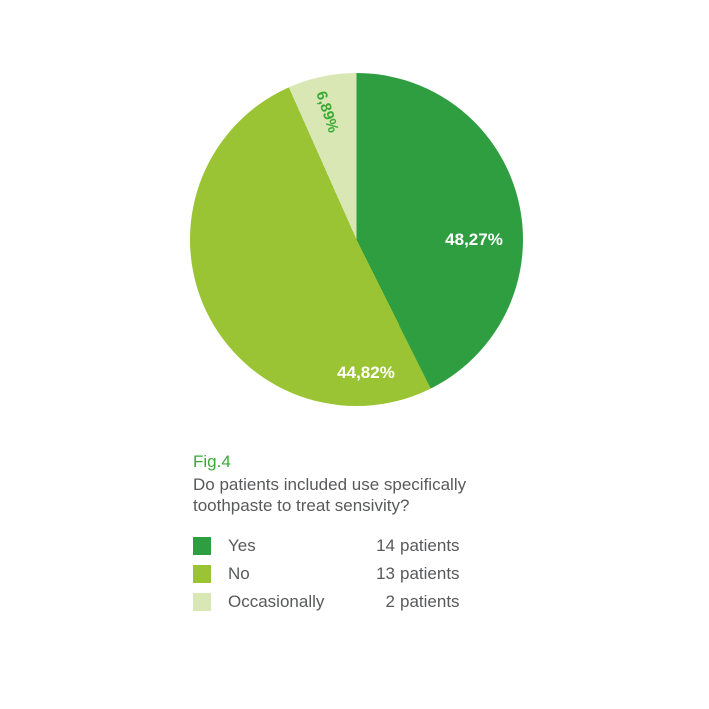  Describe the element at coordinates (366, 372) in the screenshot. I see `pie-label-no: 44,82%` at that location.